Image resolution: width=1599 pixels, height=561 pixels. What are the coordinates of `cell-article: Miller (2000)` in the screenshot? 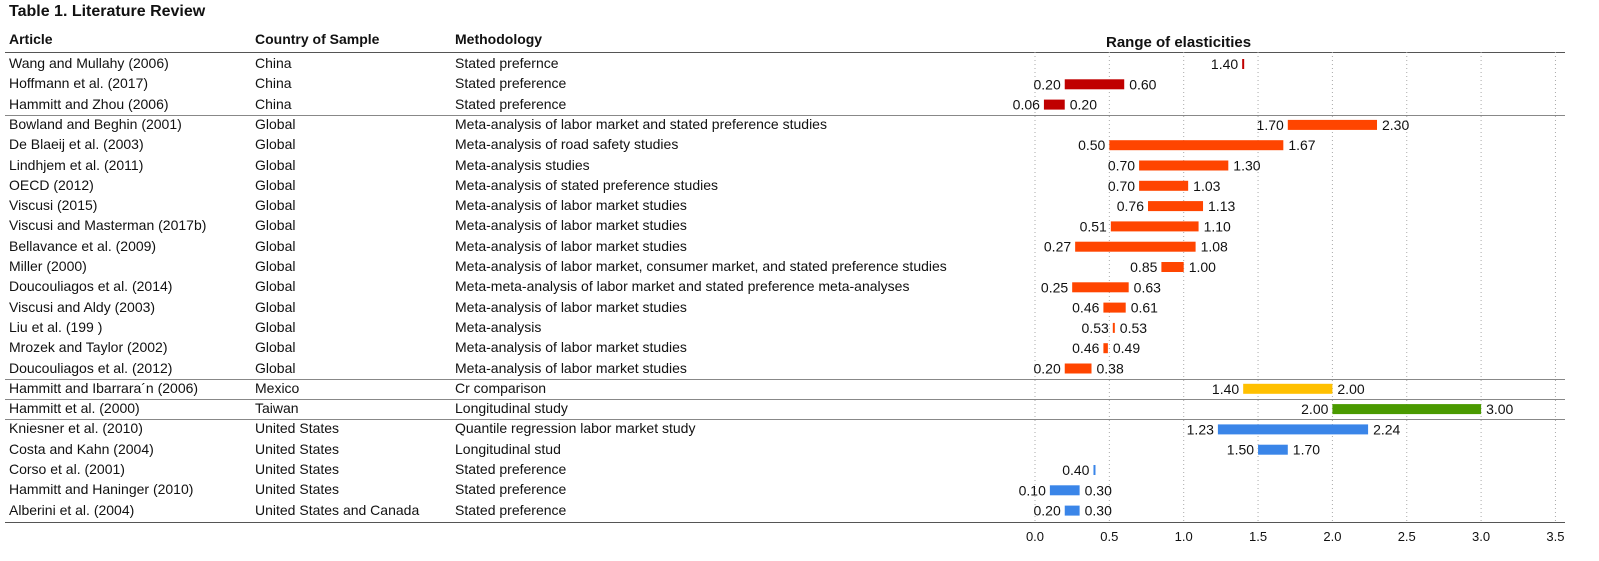 It's located at (48, 266).